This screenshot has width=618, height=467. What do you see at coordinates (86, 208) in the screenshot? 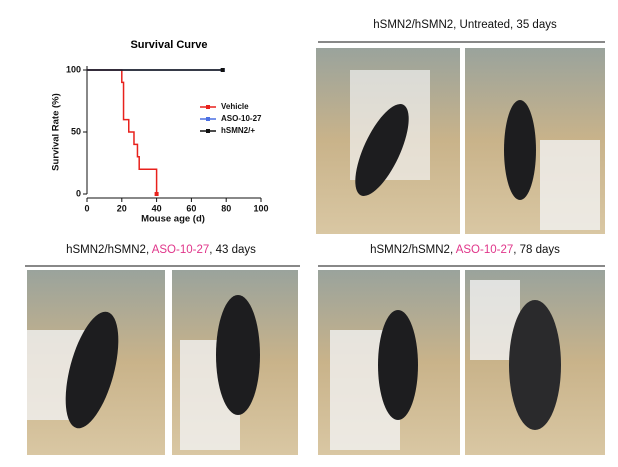
I see `x-tick-label: 0` at bounding box center [86, 208].